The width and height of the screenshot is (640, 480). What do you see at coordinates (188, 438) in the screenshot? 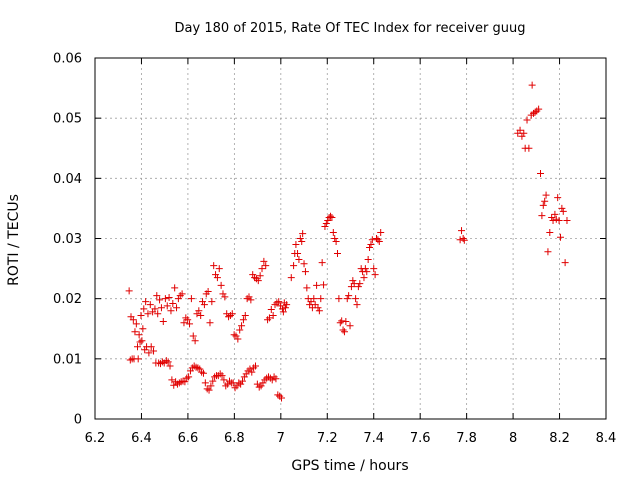
I see `x-tick-label: 6.6` at bounding box center [188, 438].